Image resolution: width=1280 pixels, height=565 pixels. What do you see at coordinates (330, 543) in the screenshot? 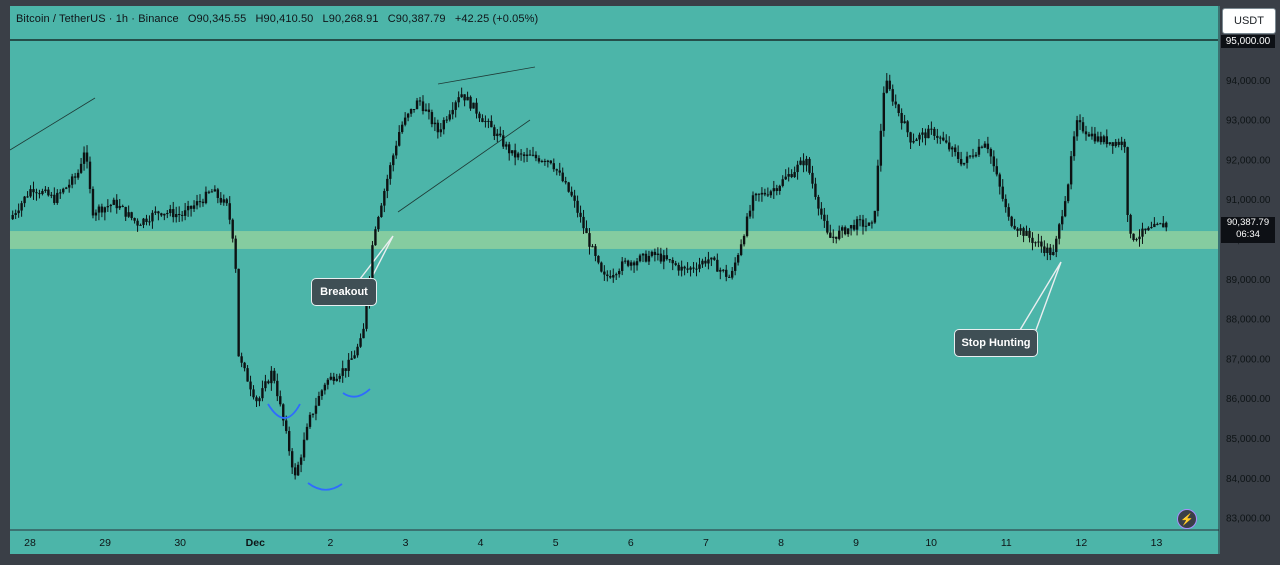
I see `x-tick-label: 2` at bounding box center [330, 543].